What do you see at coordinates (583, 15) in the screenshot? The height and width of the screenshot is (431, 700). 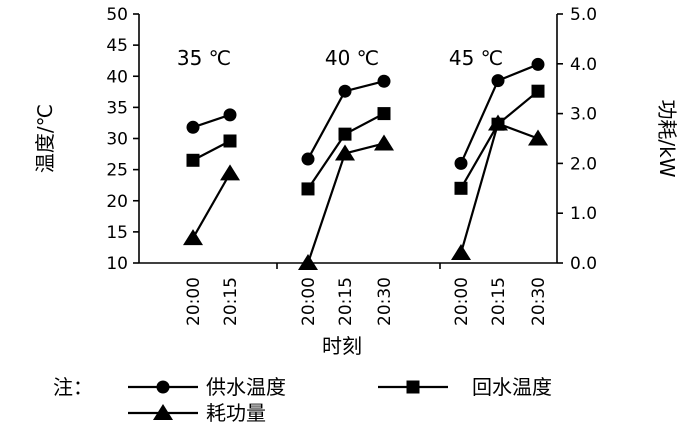 I see `y-tick-label-right: 5.0` at bounding box center [583, 15].